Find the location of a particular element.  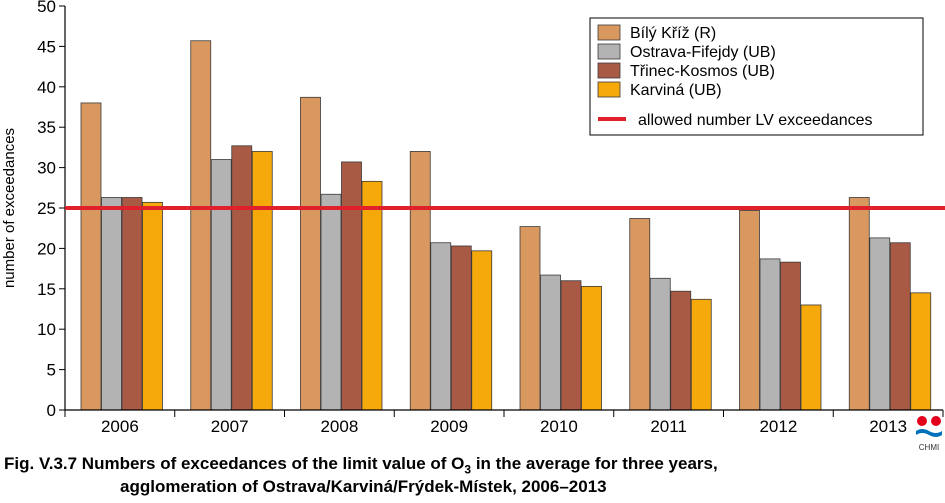

caption-line1-subscript: 3 is located at coordinates (468, 469).